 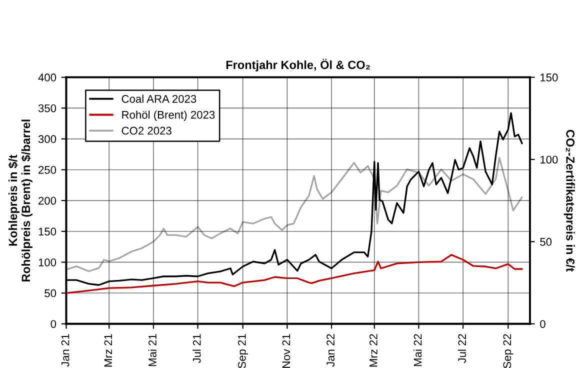 I want to click on x-tick-label: Mai 21, so click(x=152, y=350).